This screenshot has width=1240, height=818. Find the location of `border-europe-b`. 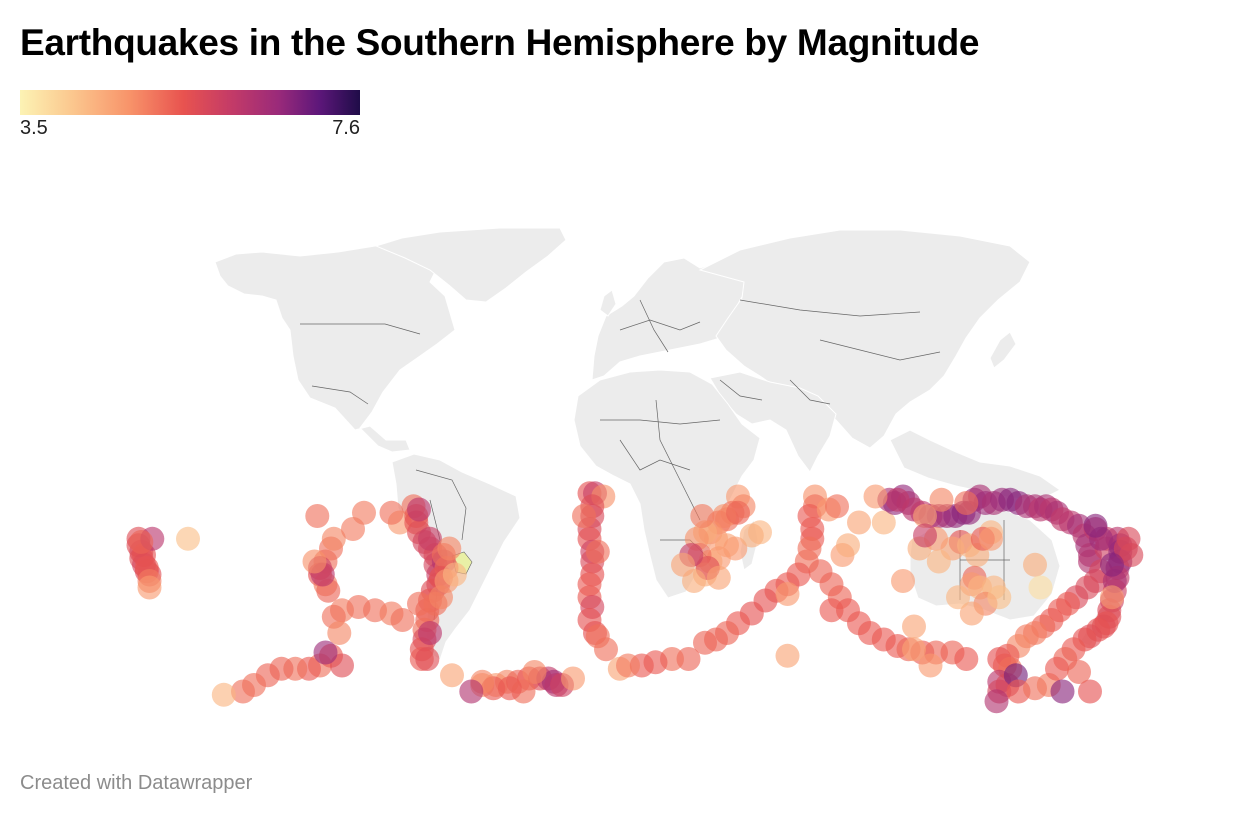

border-europe-b is located at coordinates (654, 326).